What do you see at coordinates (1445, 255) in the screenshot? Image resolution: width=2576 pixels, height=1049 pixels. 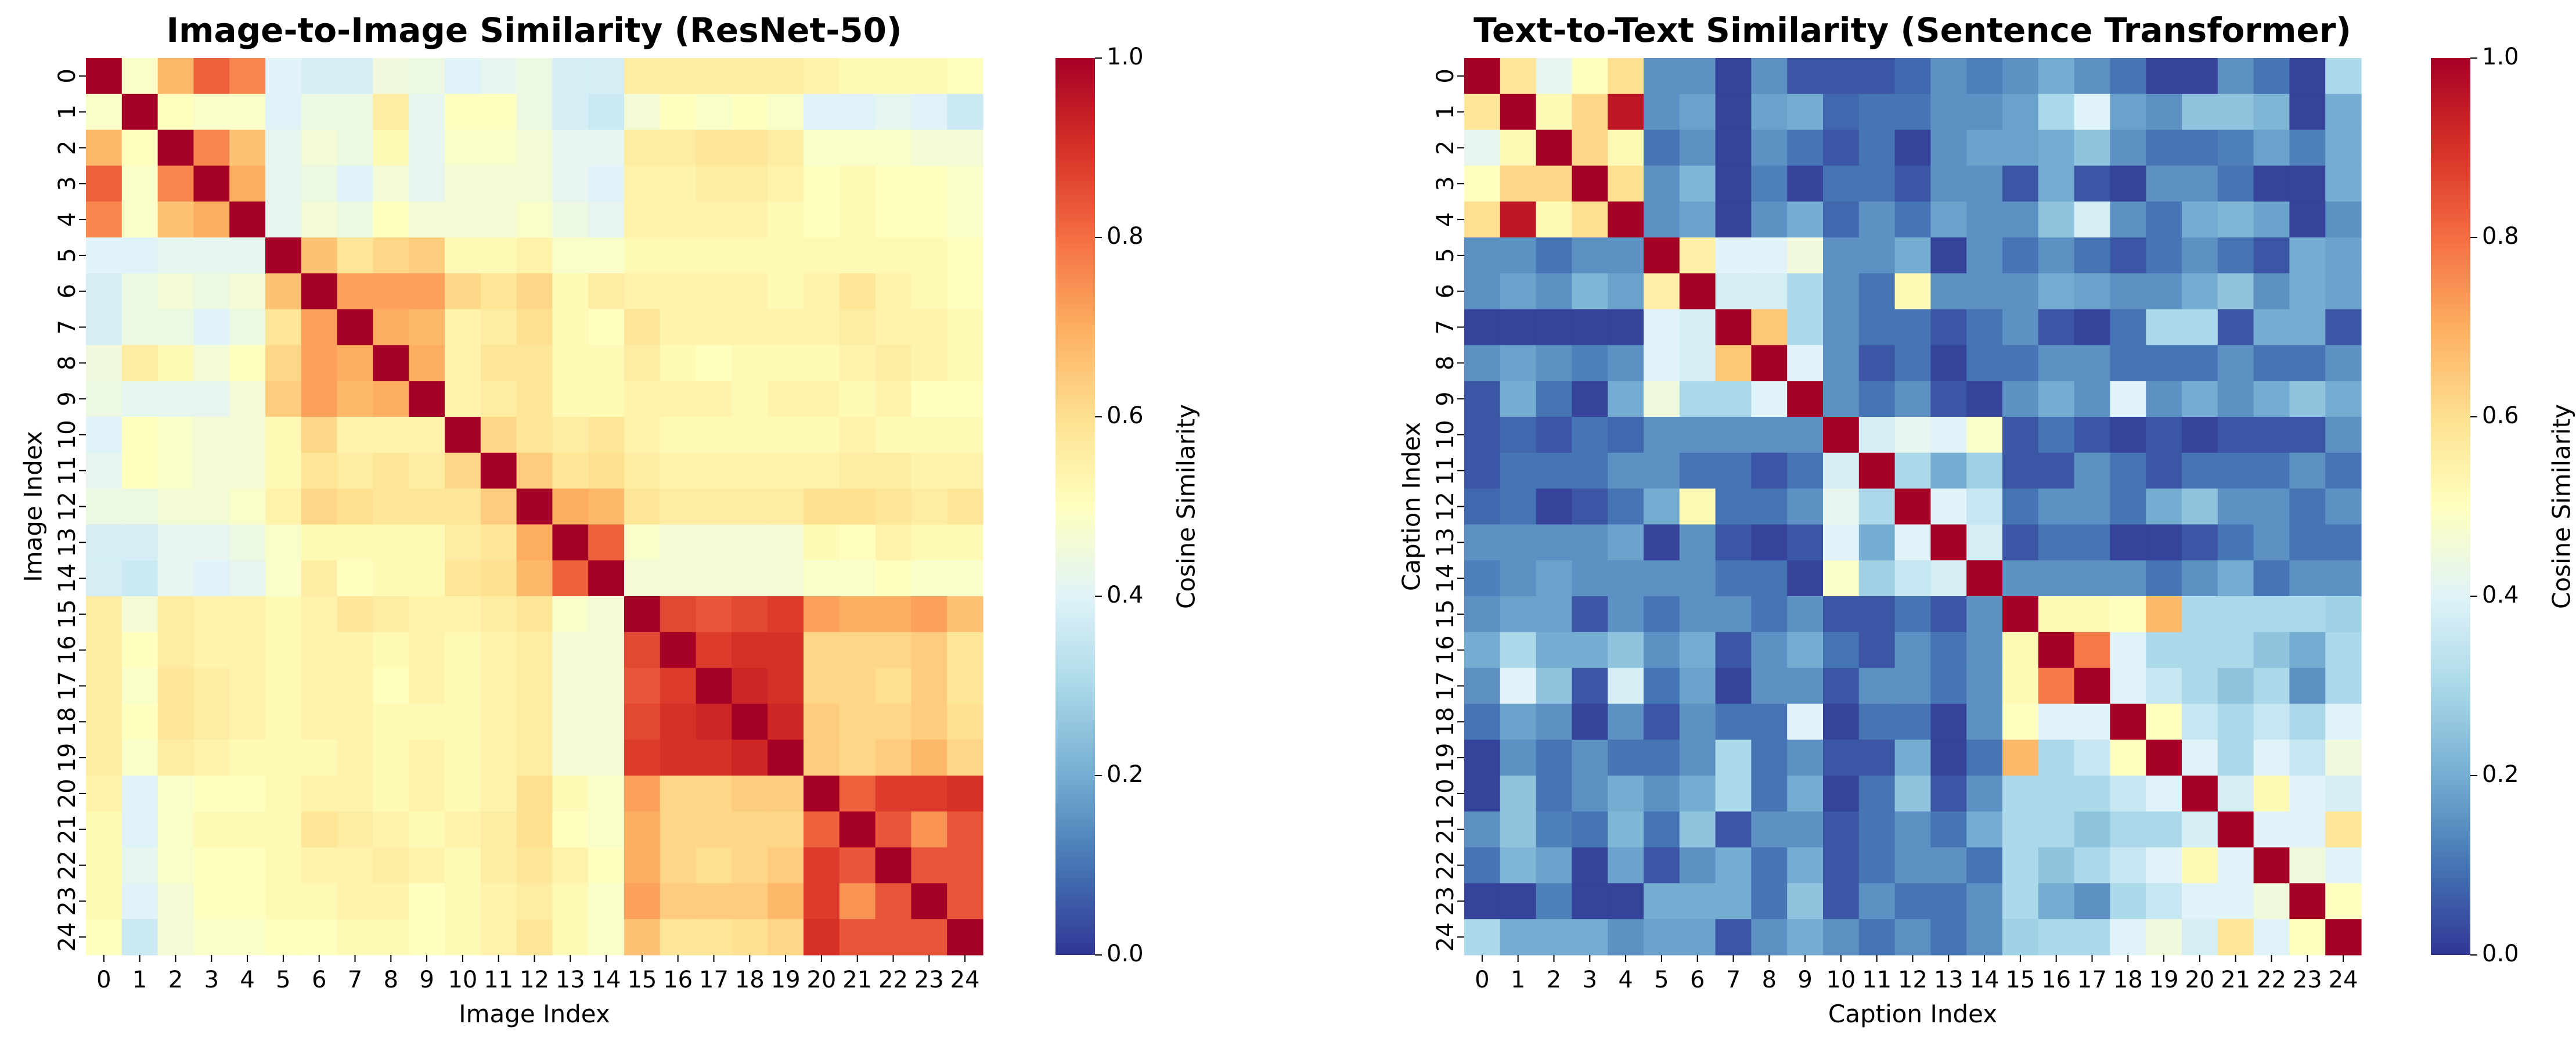 I see `y-tick-label-5: 5` at bounding box center [1445, 255].